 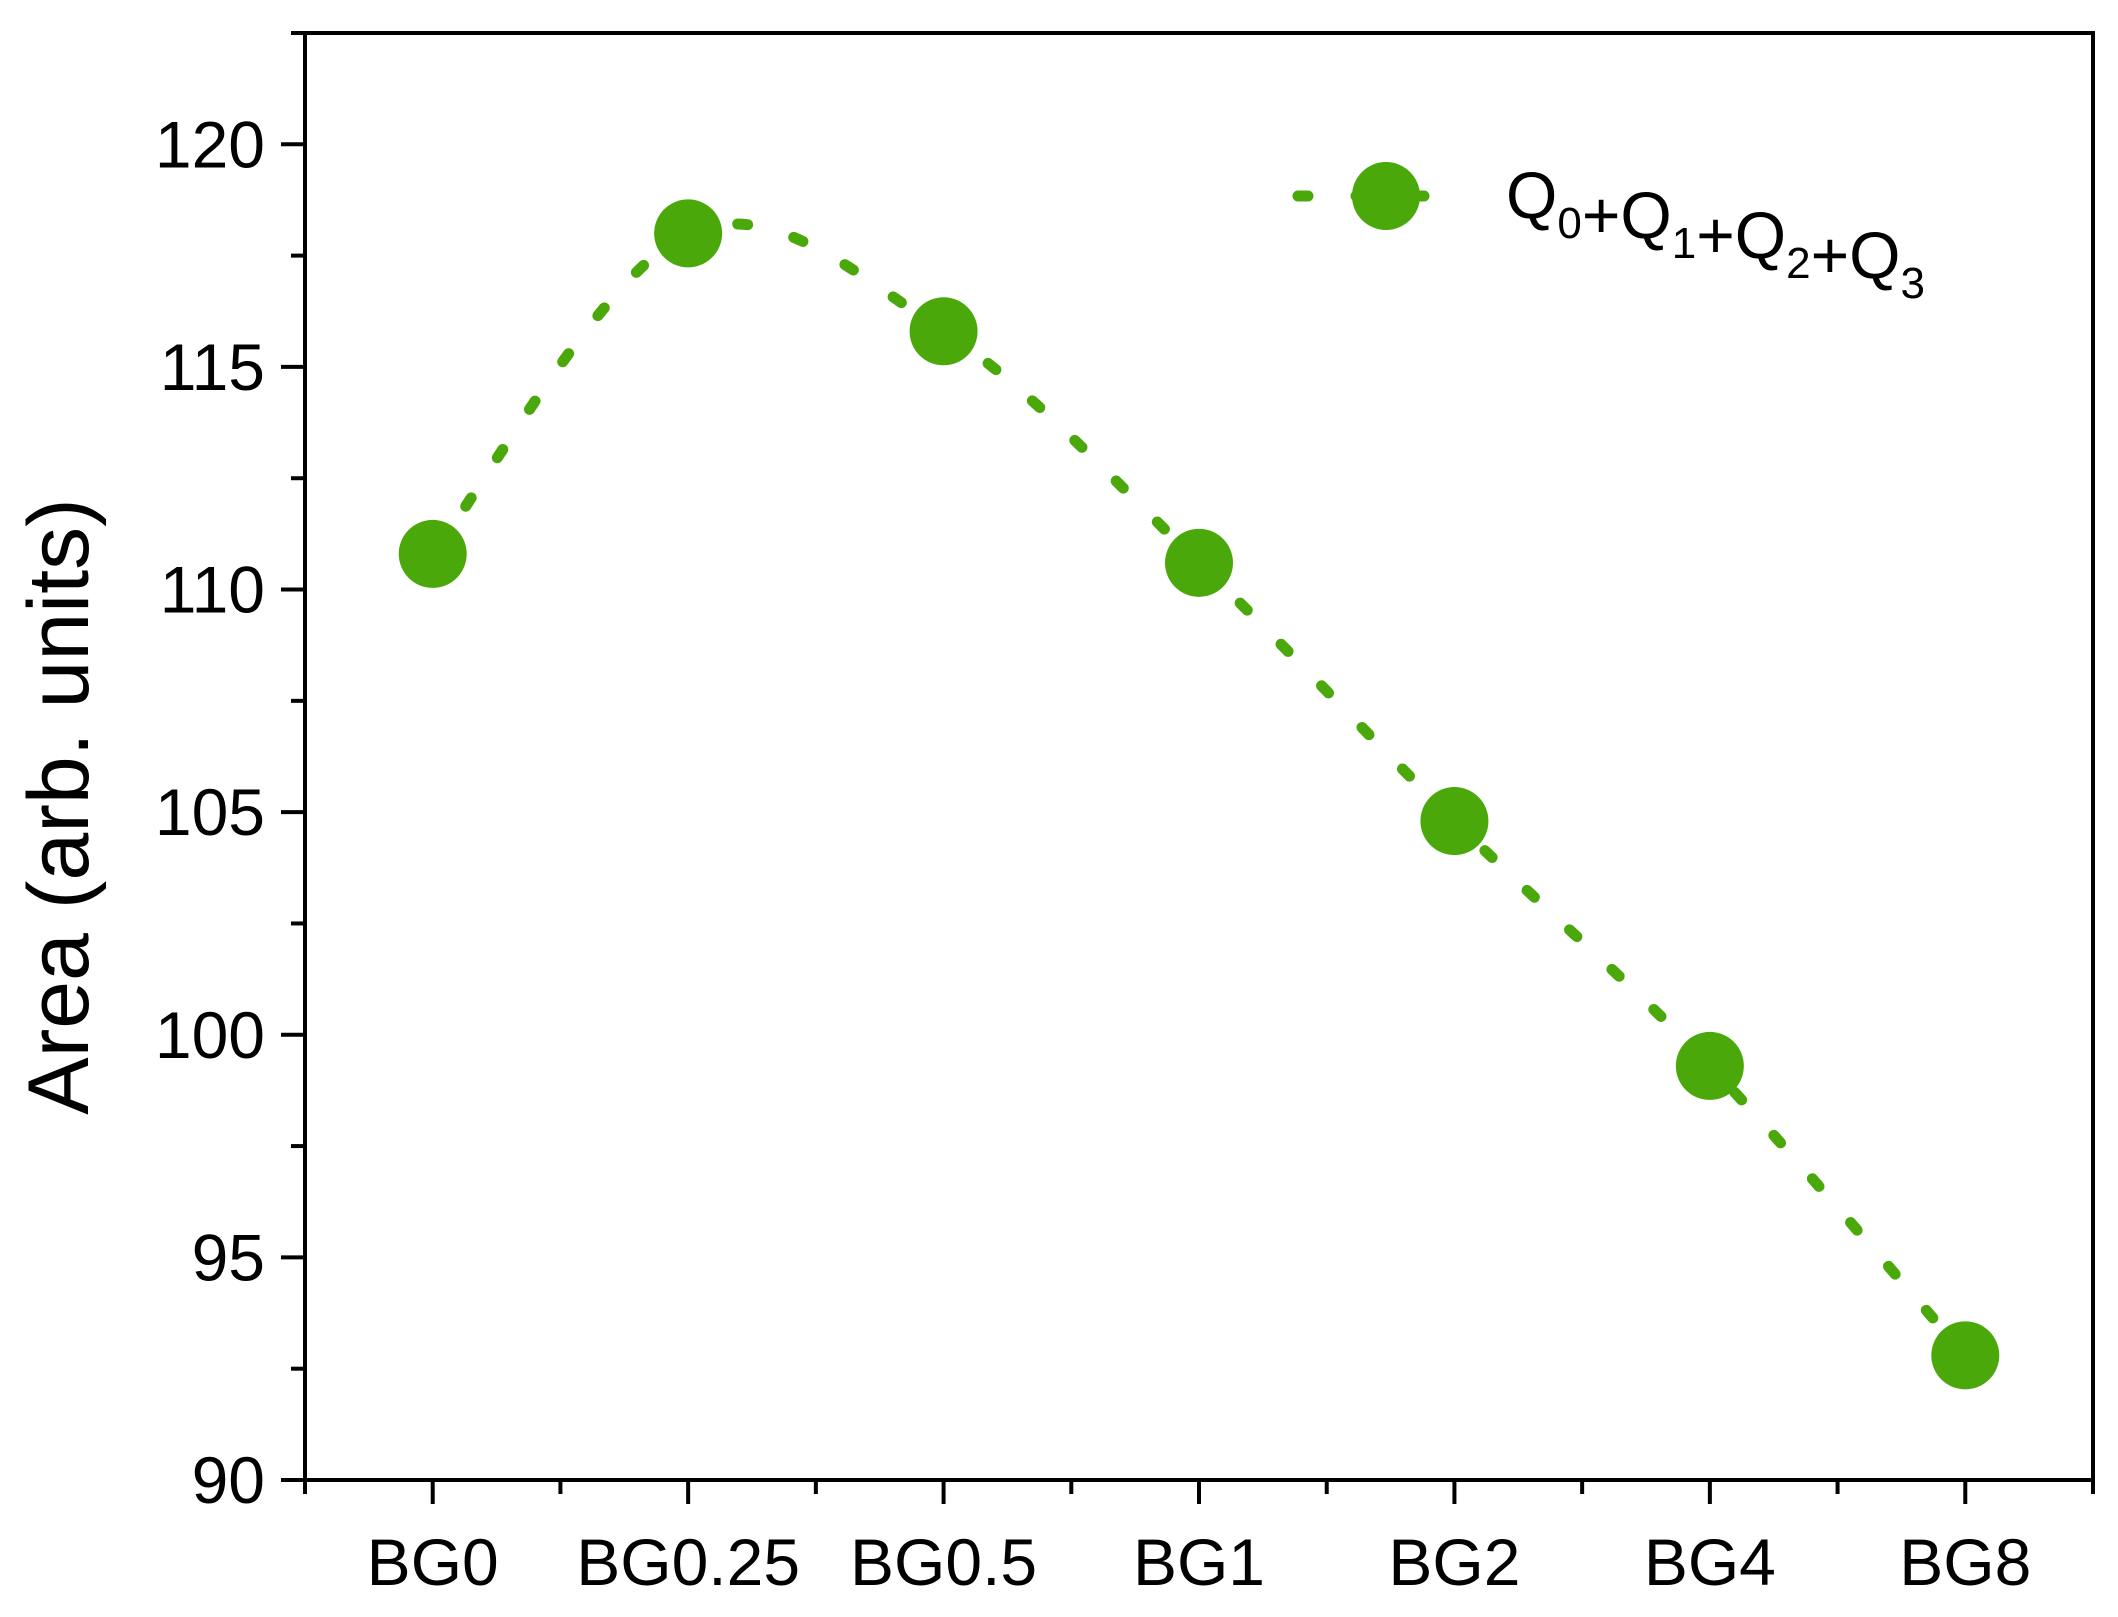 I want to click on y-axis-ticks: 90 95 100 105 110 115 120, so click(x=230, y=774).